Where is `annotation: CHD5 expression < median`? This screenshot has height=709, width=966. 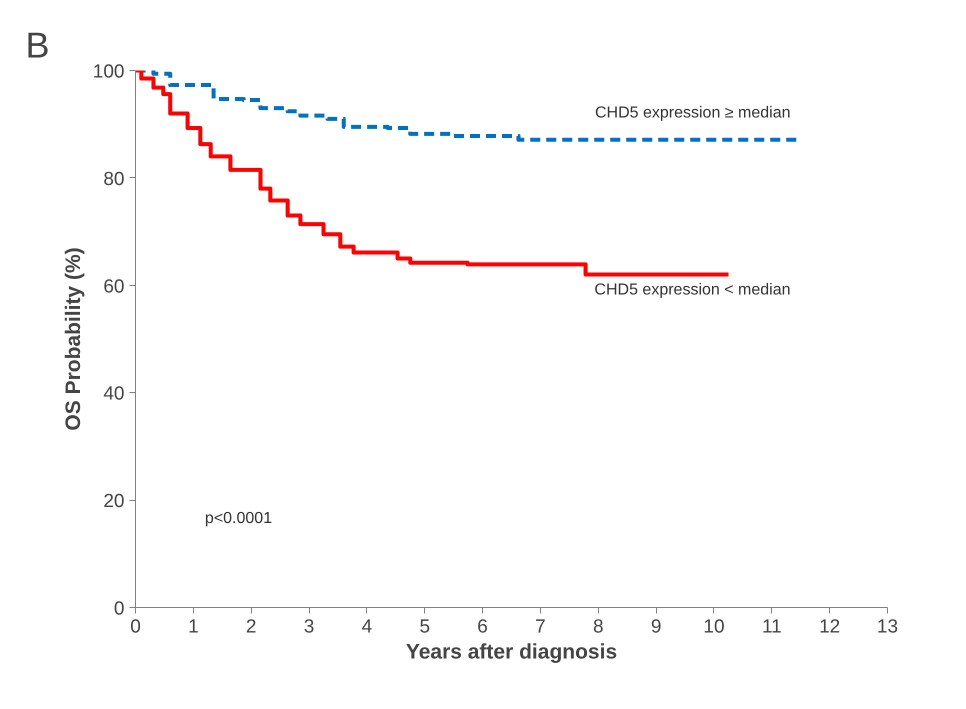
annotation: CHD5 expression < median is located at coordinates (692, 290).